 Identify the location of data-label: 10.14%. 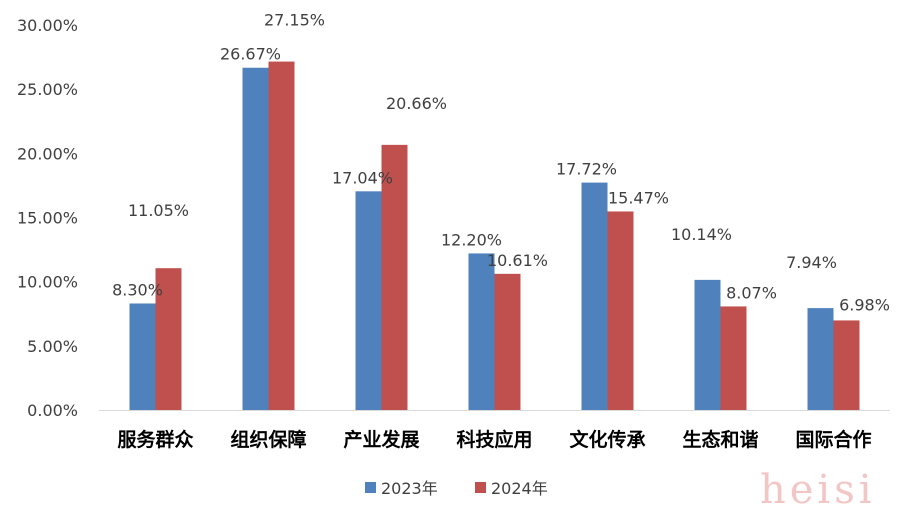
(701, 234).